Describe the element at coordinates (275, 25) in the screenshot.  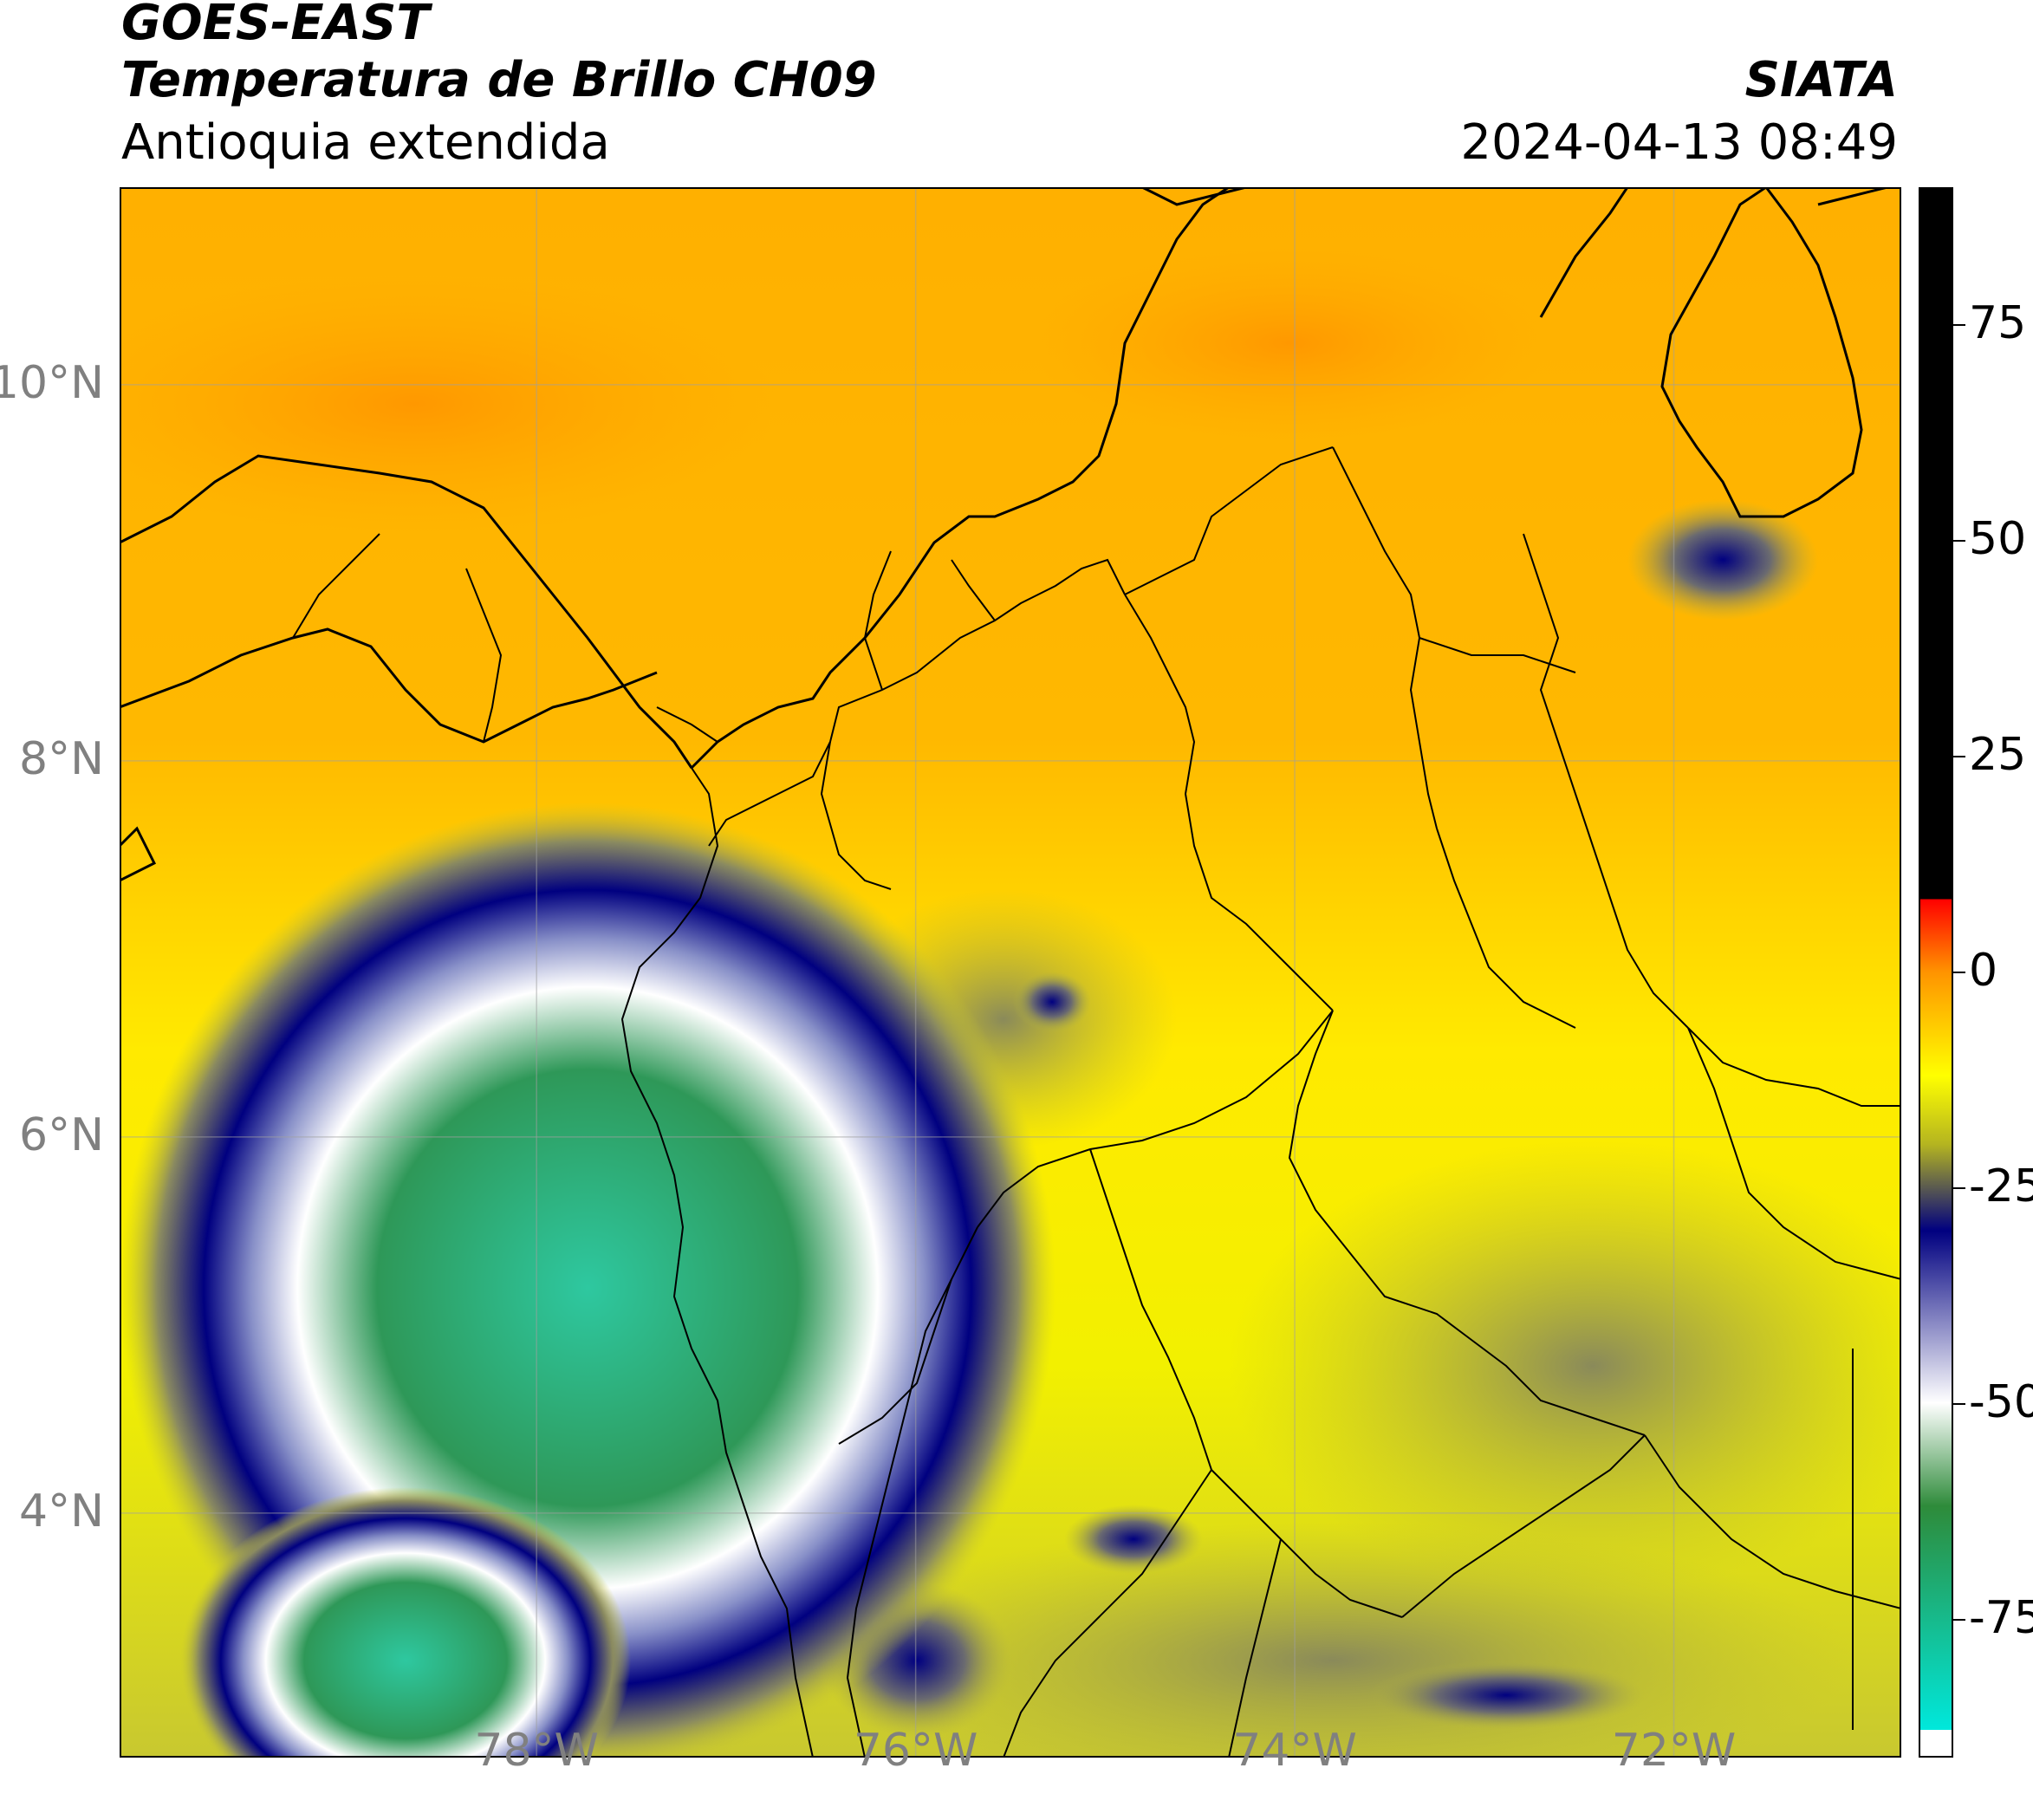
I see `title-satellite: GOES-EAST` at that location.